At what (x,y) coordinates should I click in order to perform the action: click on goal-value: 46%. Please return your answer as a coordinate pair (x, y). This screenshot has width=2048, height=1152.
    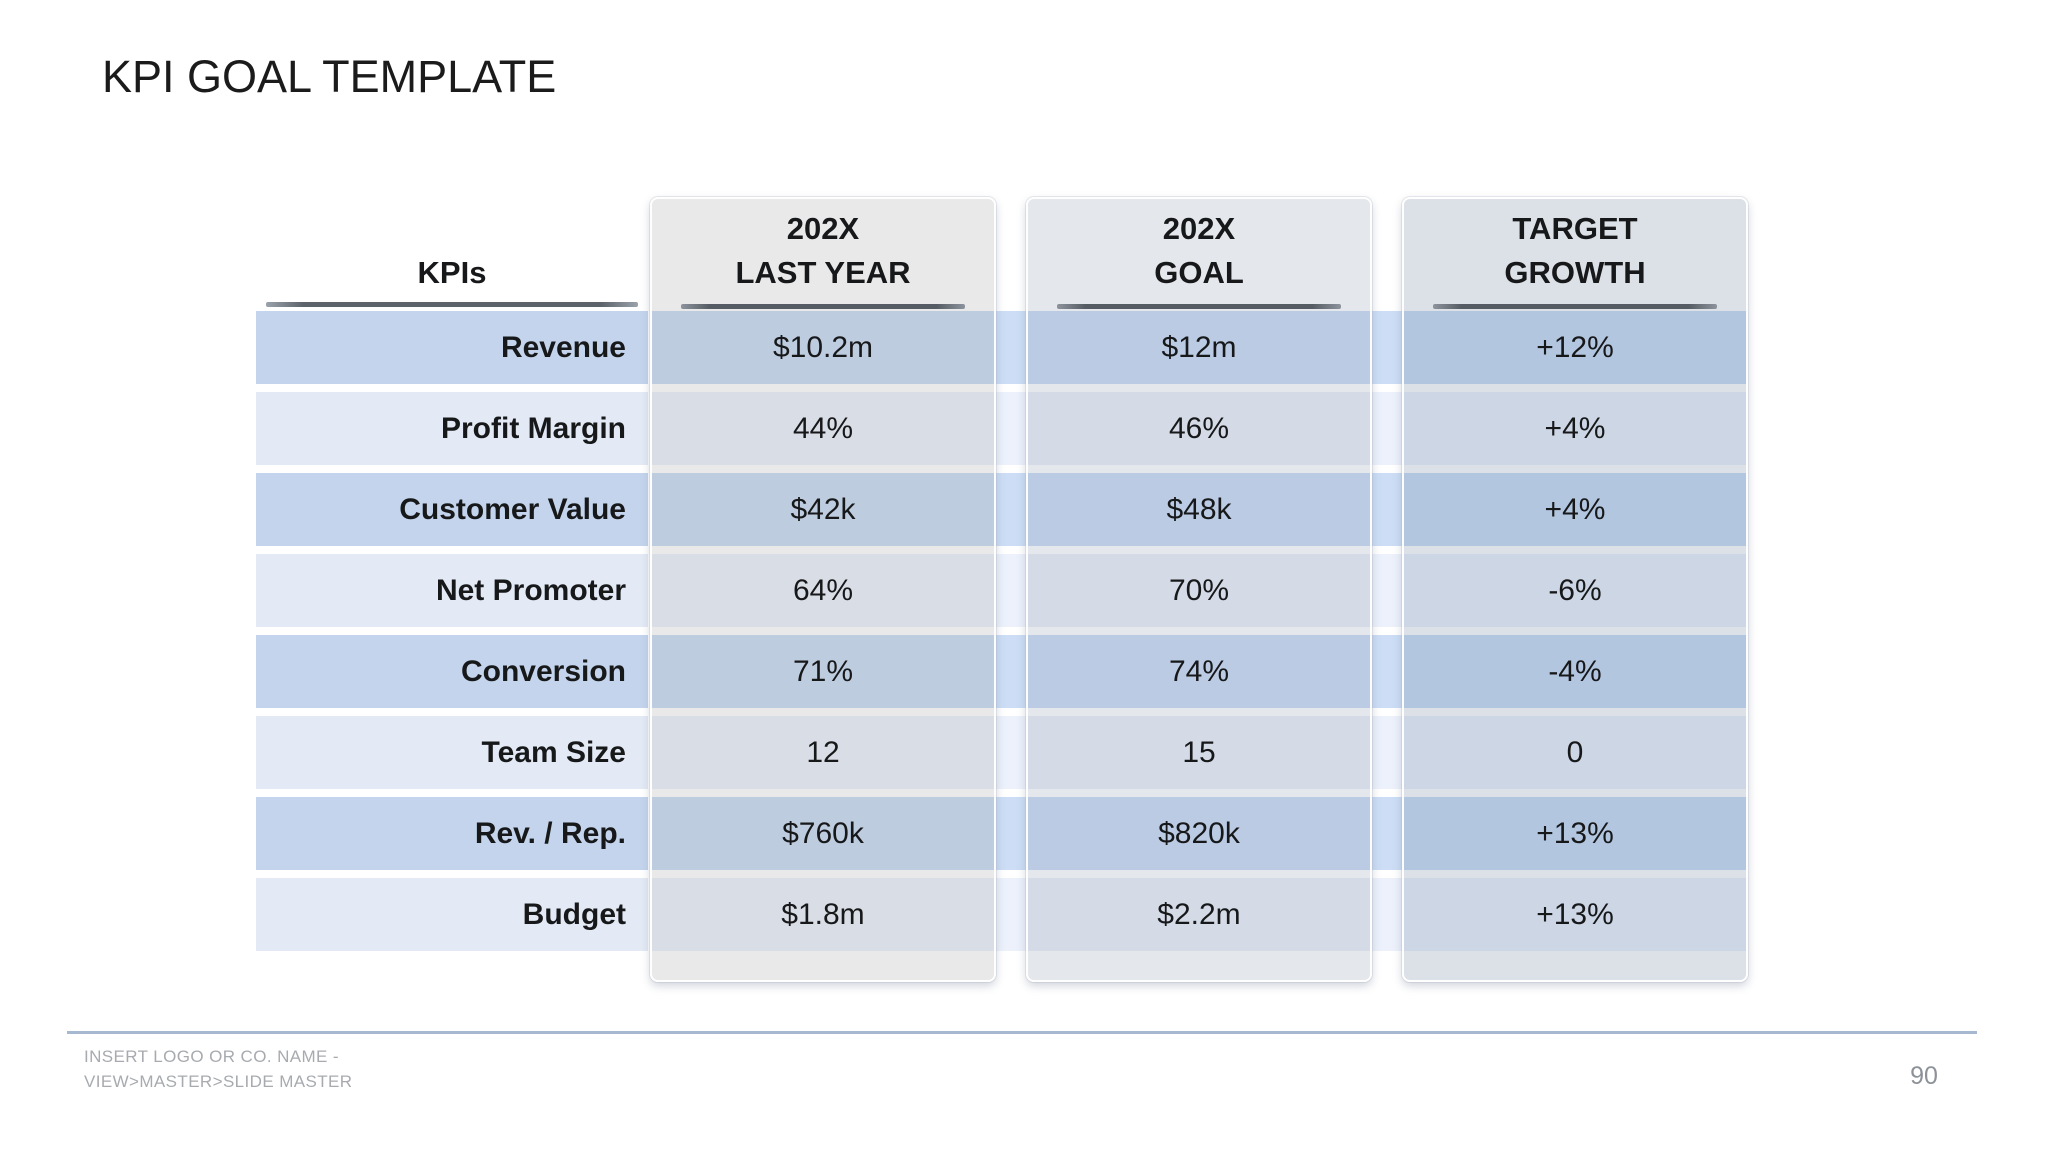
    Looking at the image, I should click on (1199, 428).